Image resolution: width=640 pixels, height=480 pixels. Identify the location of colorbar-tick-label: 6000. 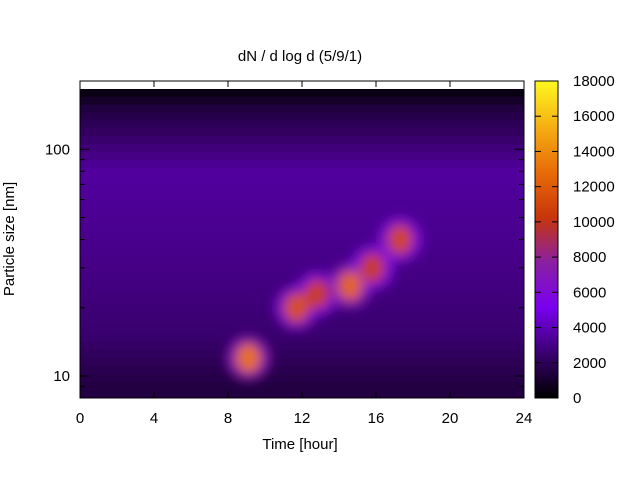
(589, 292).